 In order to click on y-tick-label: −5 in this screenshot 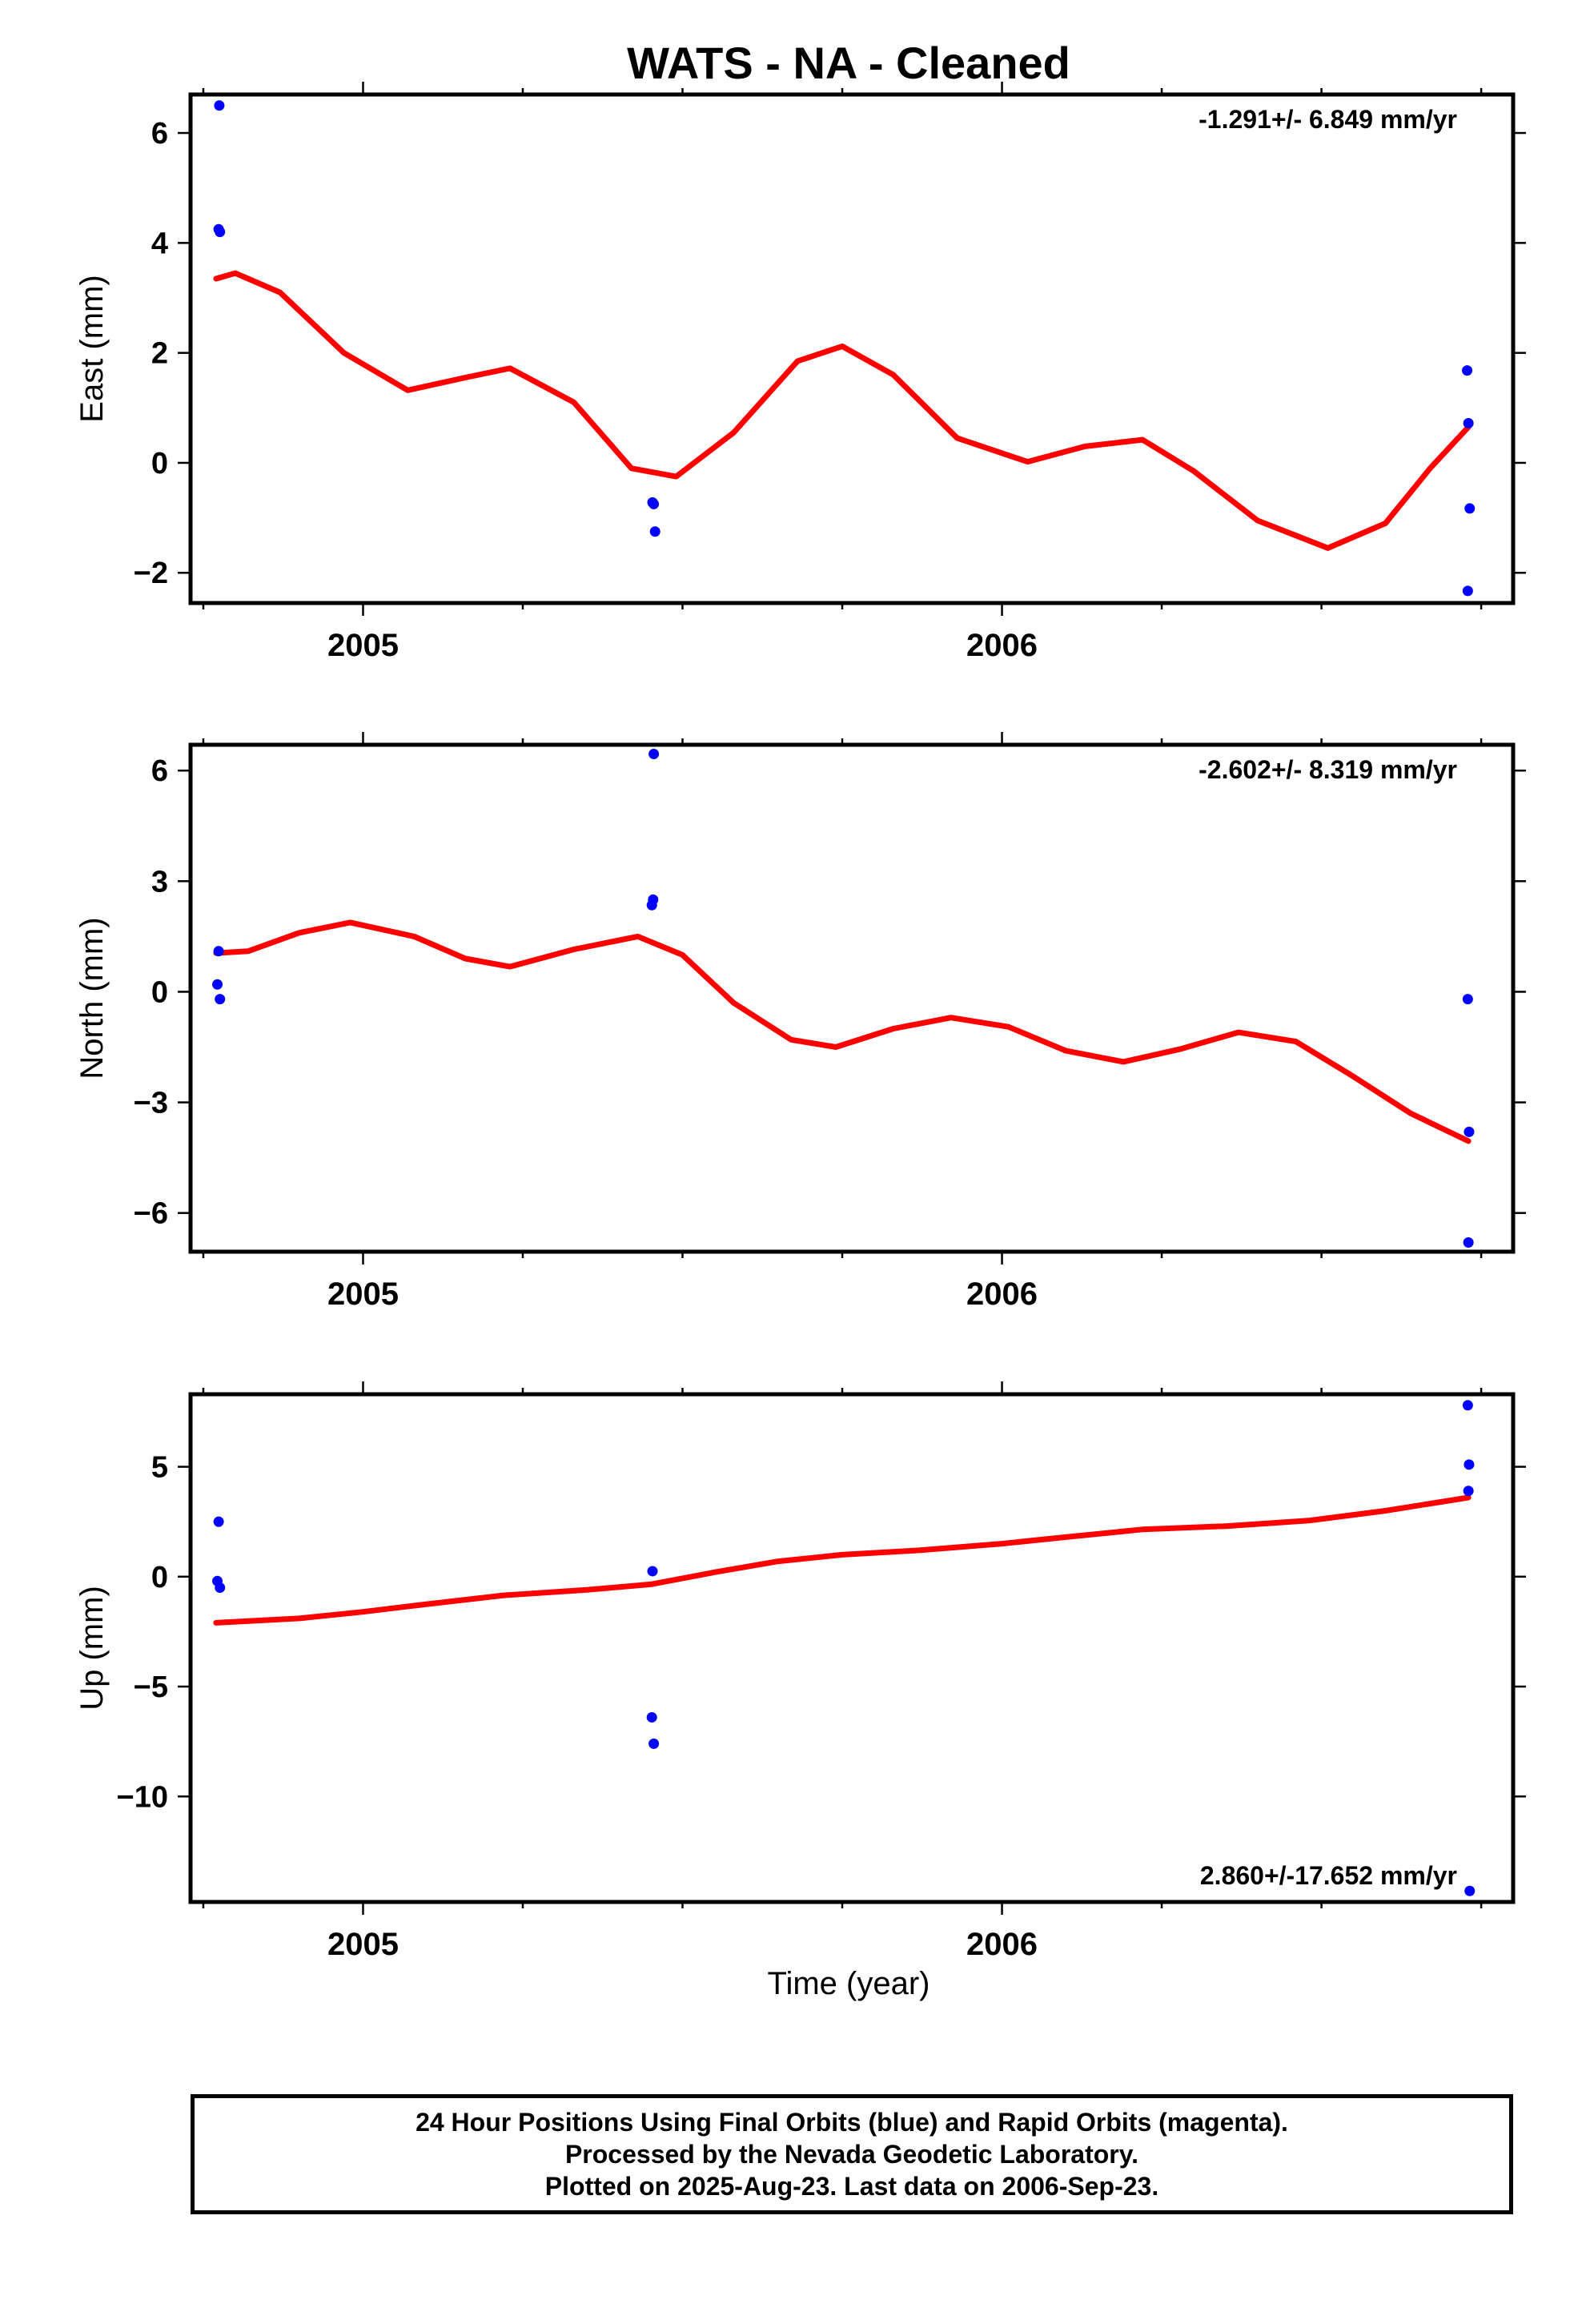, I will do `click(151, 1687)`.